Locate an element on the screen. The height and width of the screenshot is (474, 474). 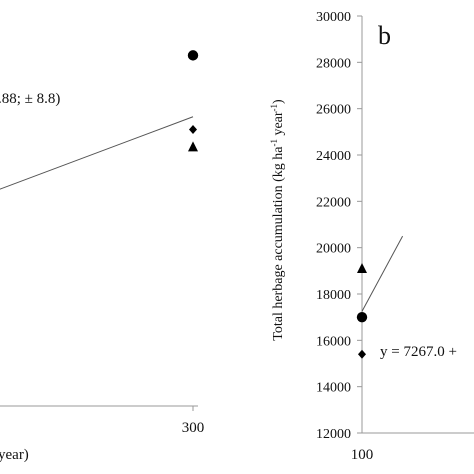
panel-b-label: b is located at coordinates (384, 35).